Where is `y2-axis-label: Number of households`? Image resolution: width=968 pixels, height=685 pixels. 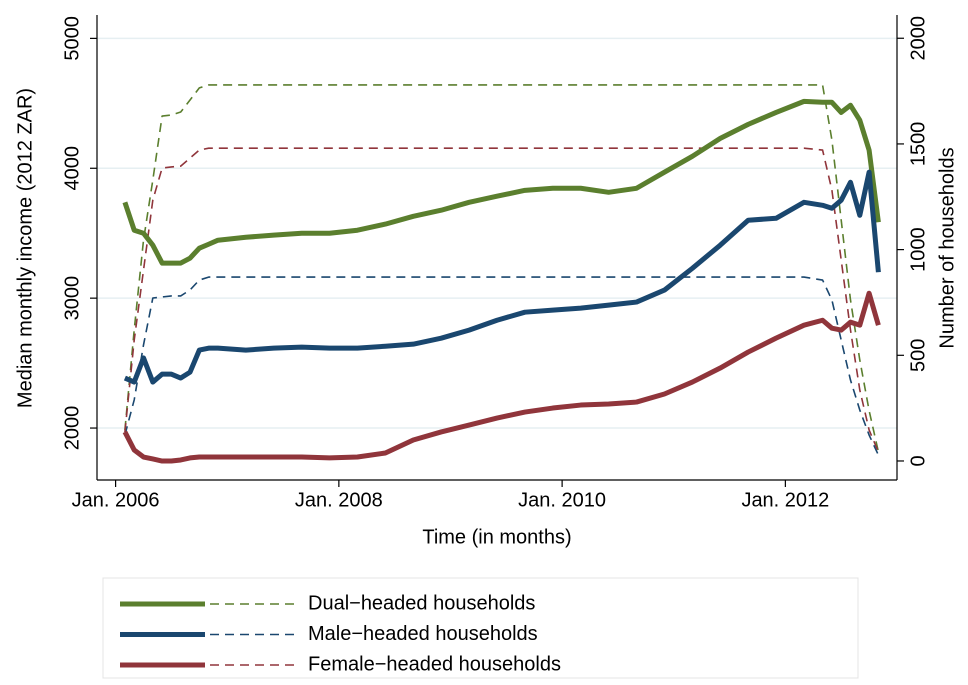
y2-axis-label: Number of households is located at coordinates (947, 247).